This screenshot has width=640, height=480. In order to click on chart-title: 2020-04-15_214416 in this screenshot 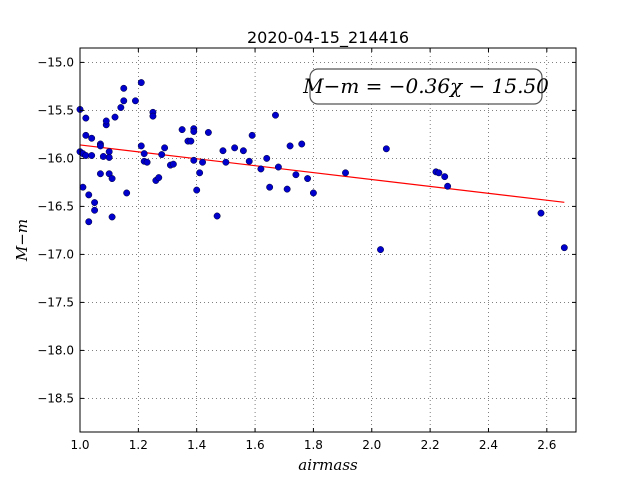, I will do `click(328, 38)`.